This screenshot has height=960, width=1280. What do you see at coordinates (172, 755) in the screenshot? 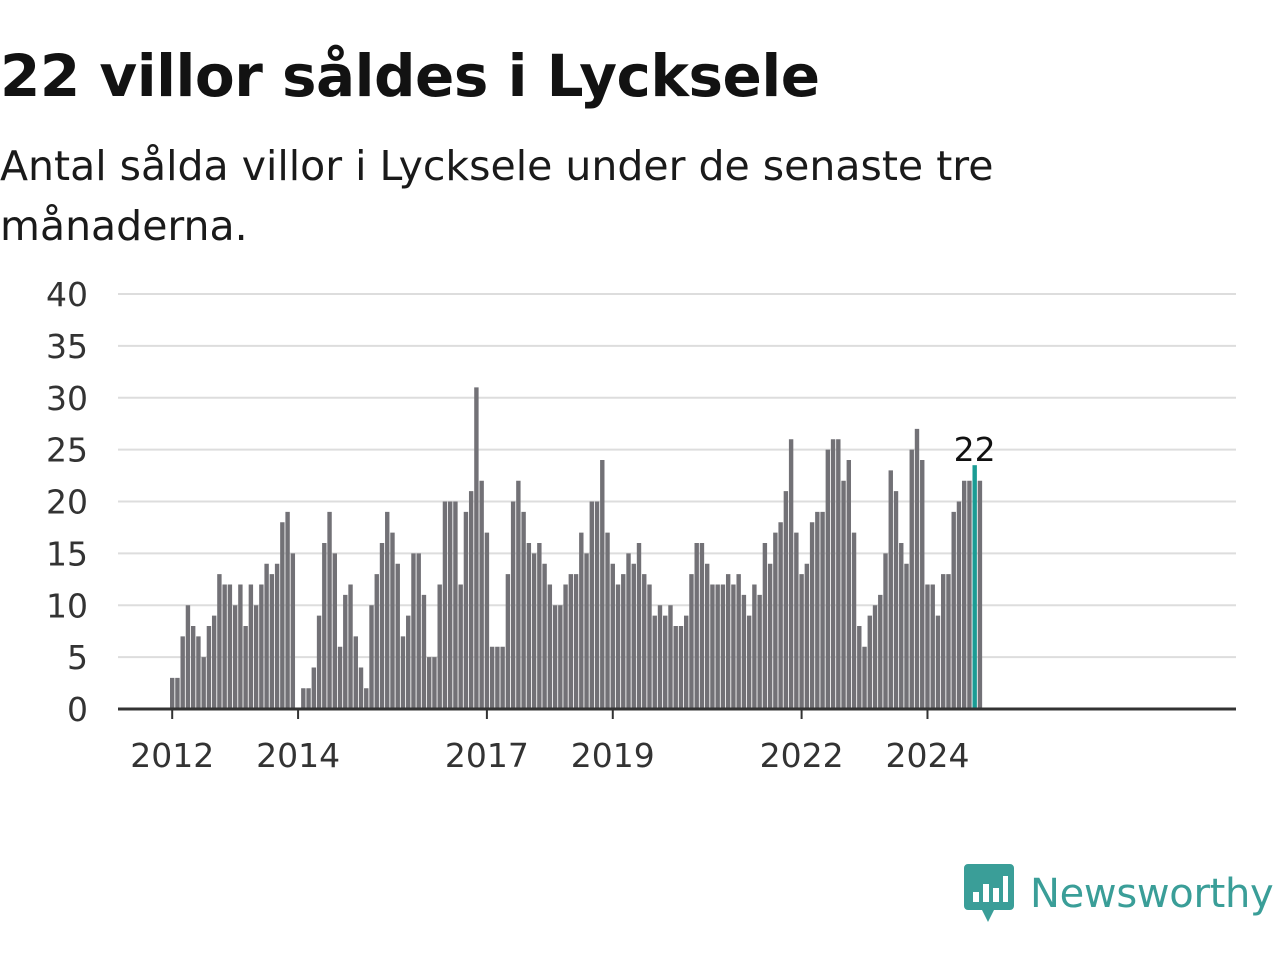
I see `x-tick-label: 2012` at bounding box center [172, 755].